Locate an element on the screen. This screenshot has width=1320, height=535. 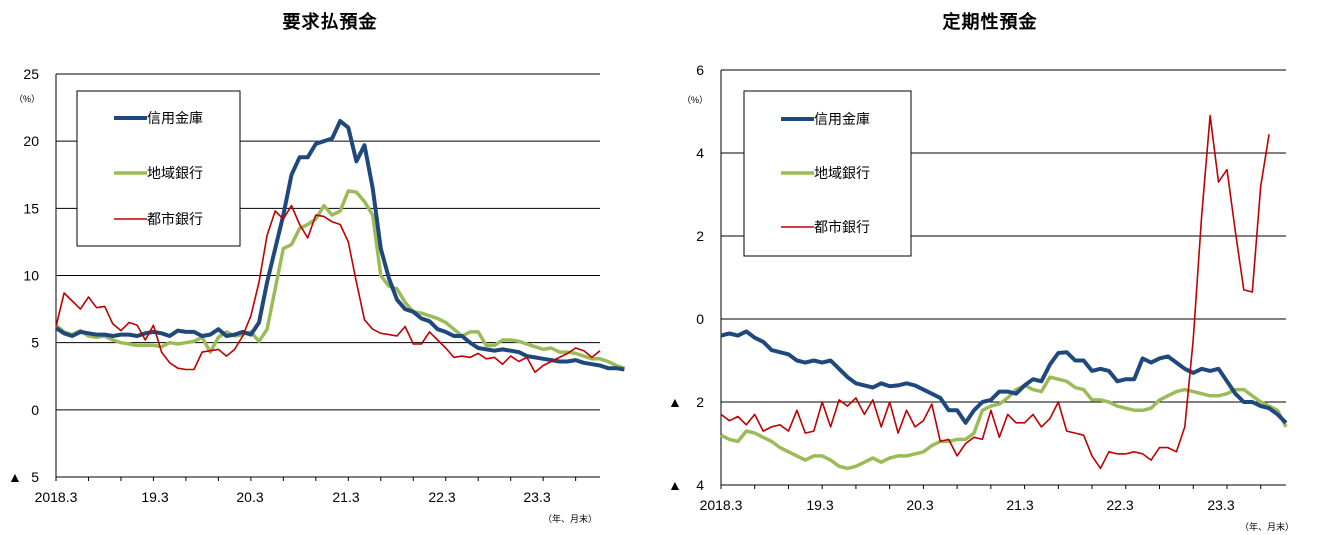
chart-title: 要求払預金 is located at coordinates (330, 22).